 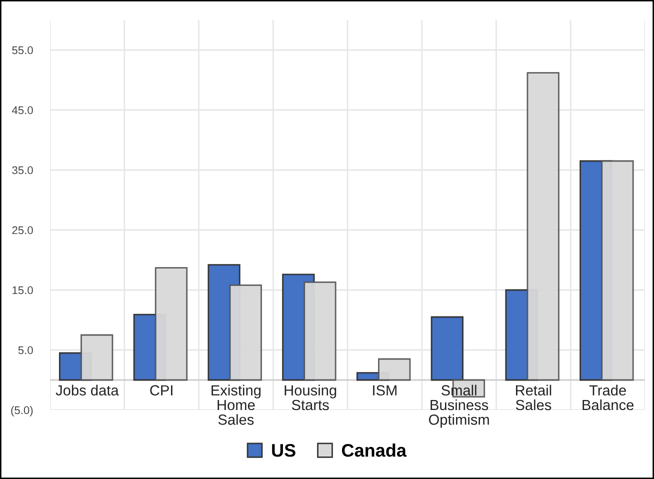 What do you see at coordinates (22, 230) in the screenshot?
I see `y-tick-label: 25.0` at bounding box center [22, 230].